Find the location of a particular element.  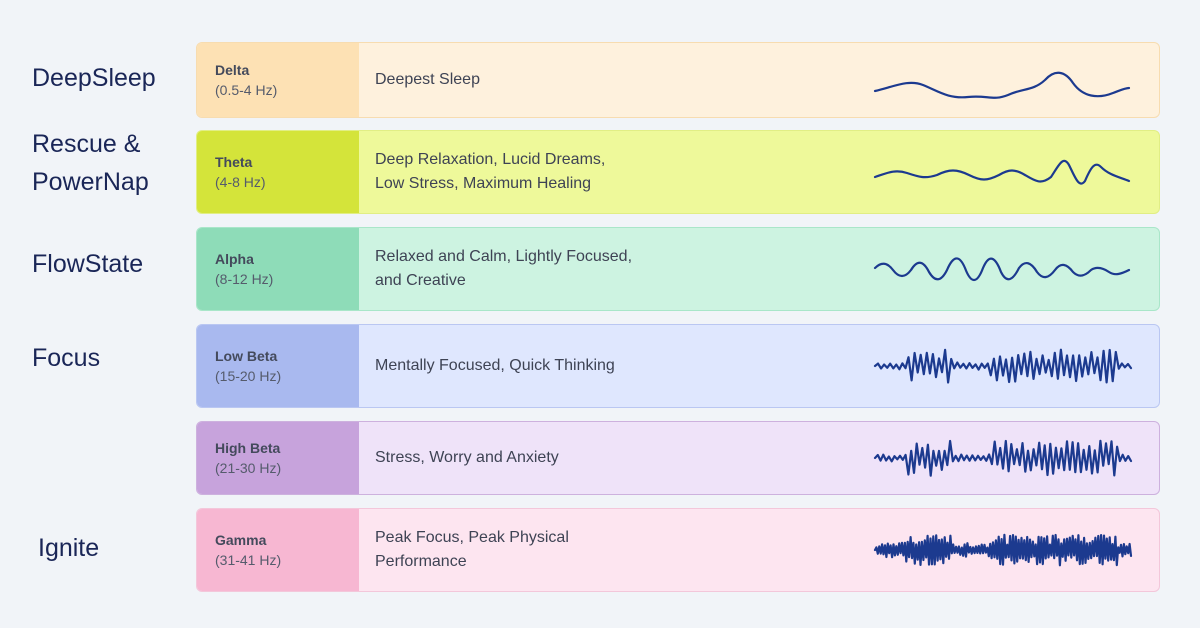

description-cell: Mentally Focused, Quick Thinking is located at coordinates (759, 366).